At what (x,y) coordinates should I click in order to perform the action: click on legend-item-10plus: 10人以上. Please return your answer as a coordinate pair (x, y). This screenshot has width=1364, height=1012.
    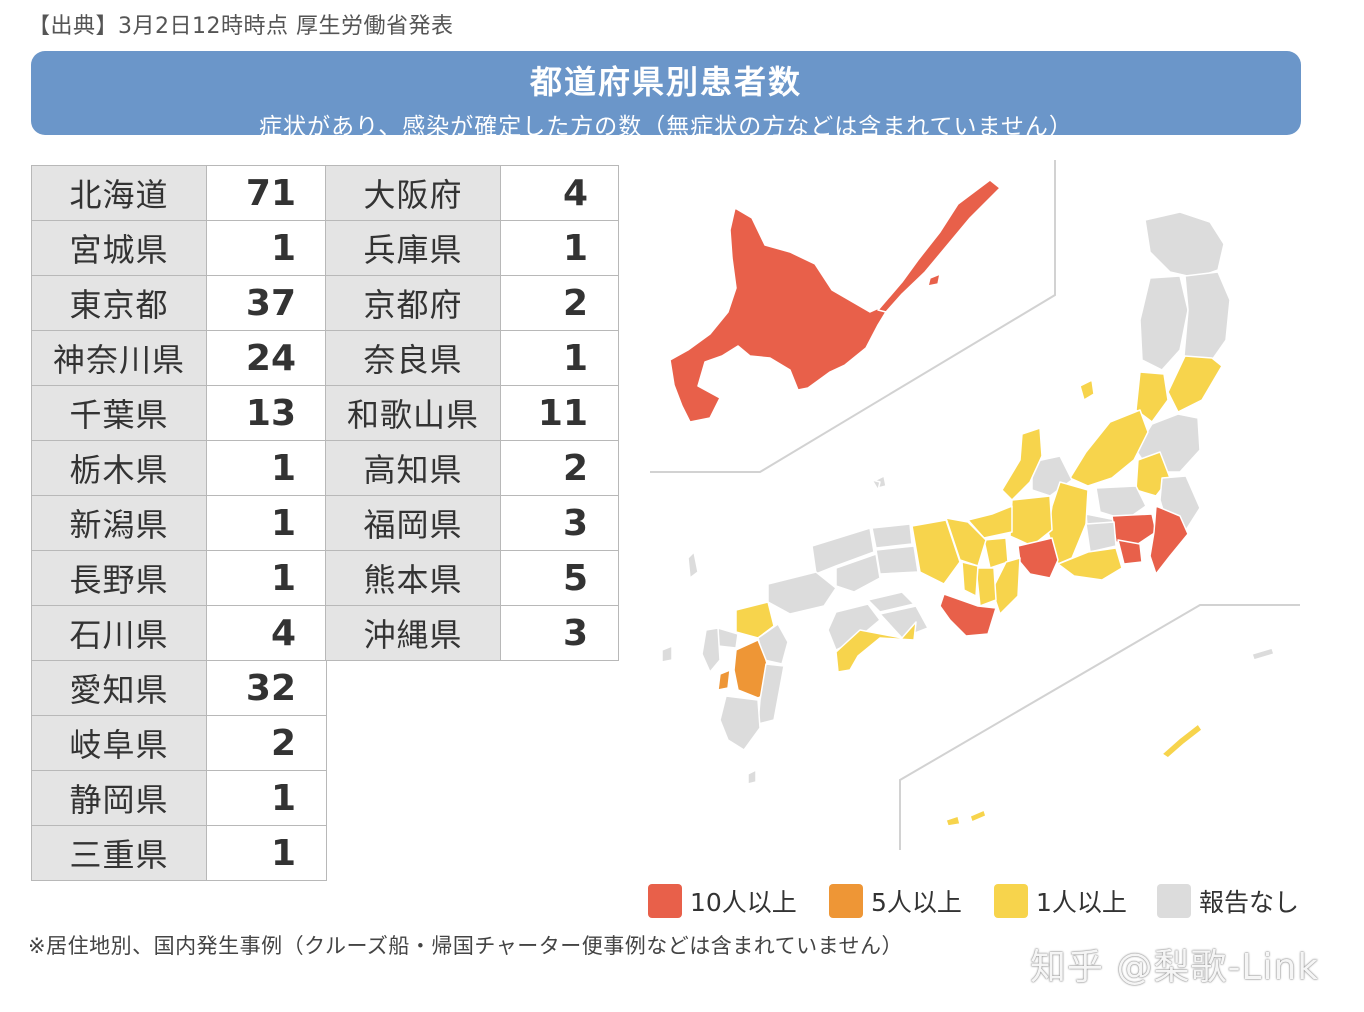
    Looking at the image, I should click on (722, 901).